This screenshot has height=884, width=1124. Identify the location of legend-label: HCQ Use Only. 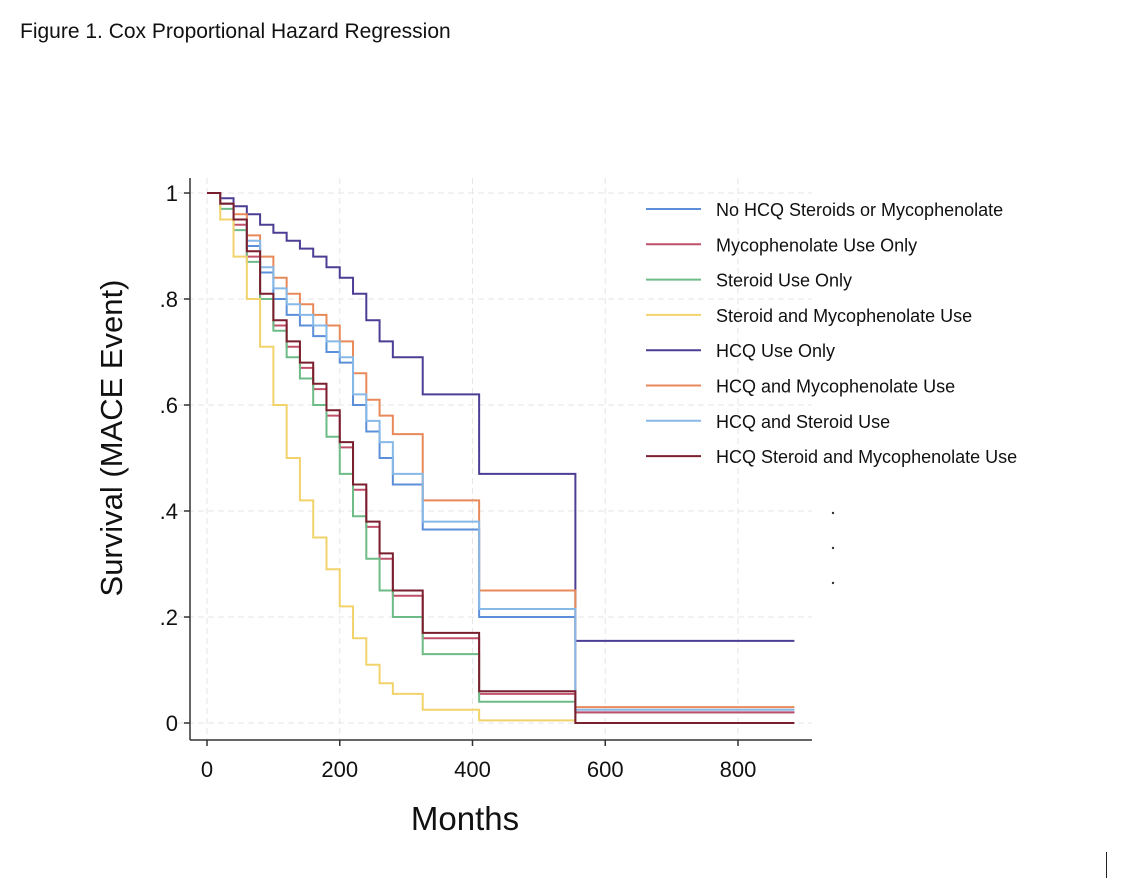
(775, 351).